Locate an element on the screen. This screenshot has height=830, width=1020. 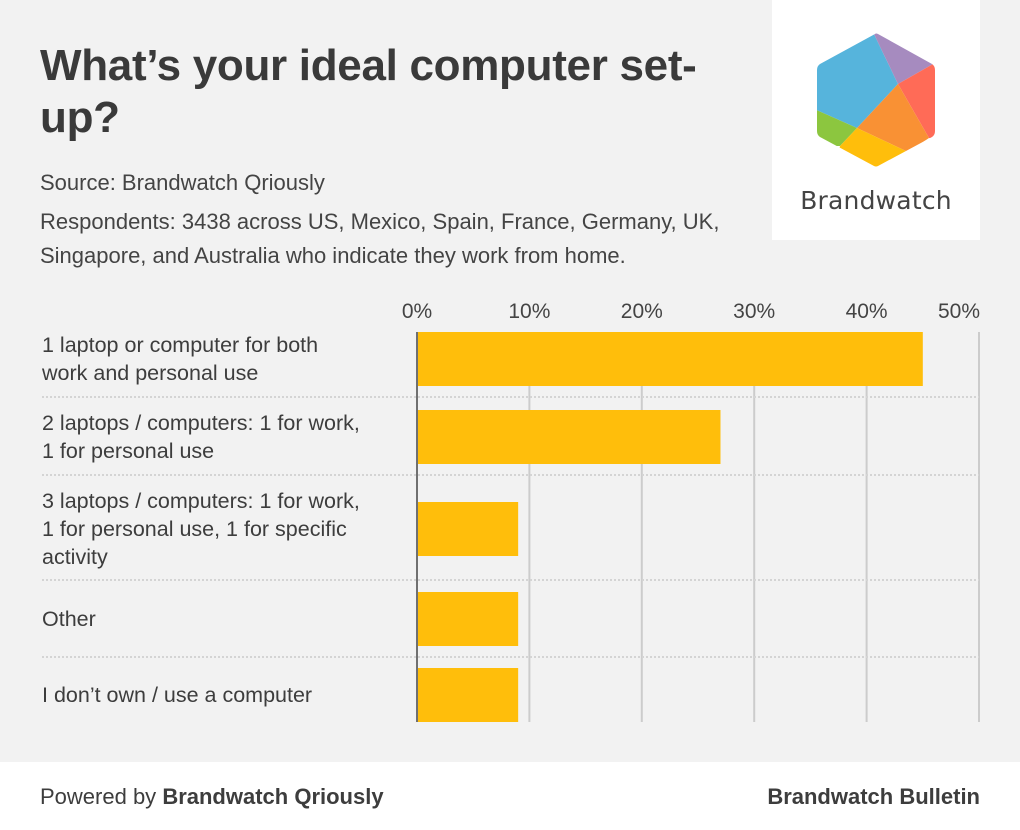
logo-segment-green is located at coordinates (837, 127).